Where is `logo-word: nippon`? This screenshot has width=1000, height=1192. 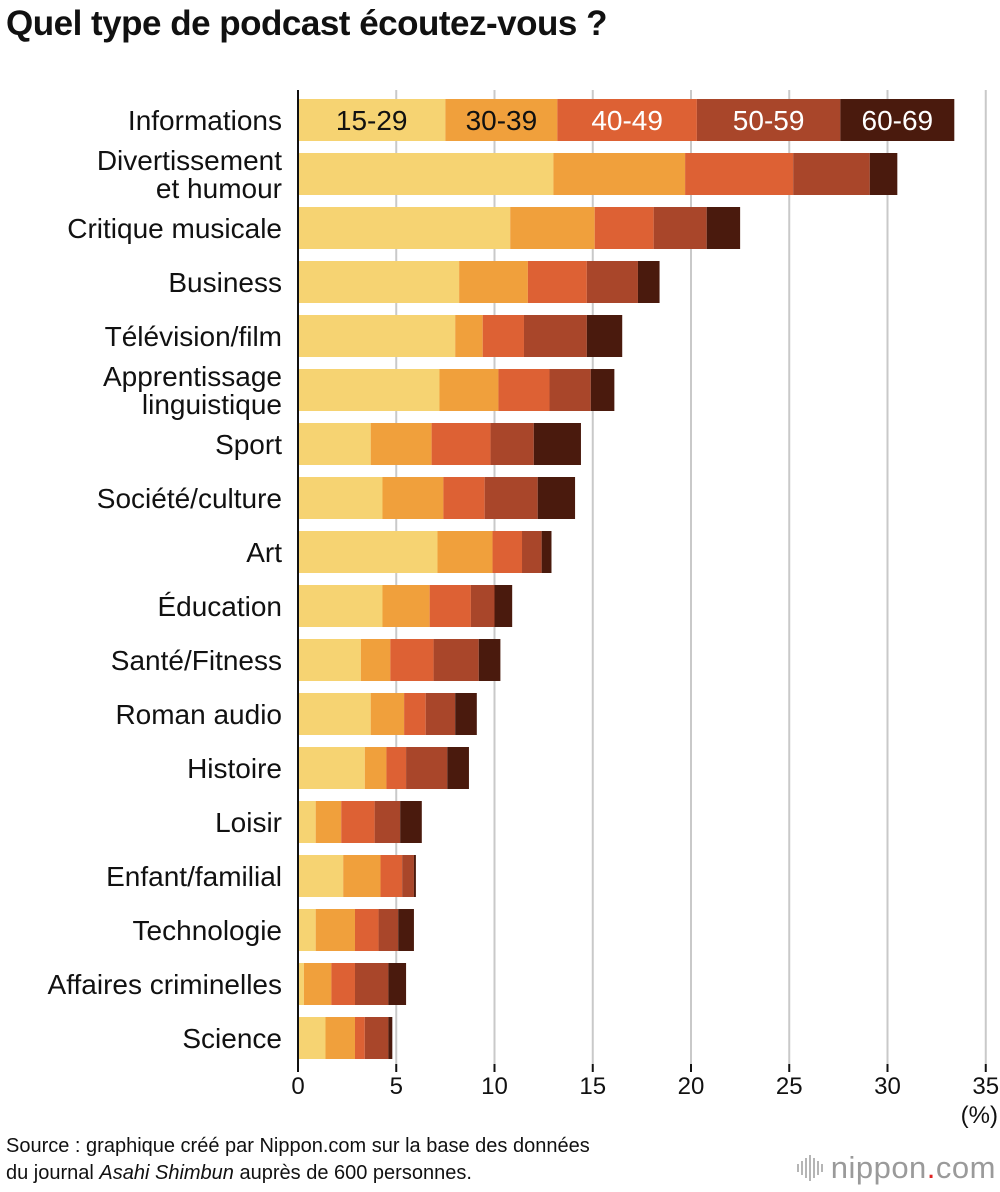 logo-word: nippon is located at coordinates (878, 1167).